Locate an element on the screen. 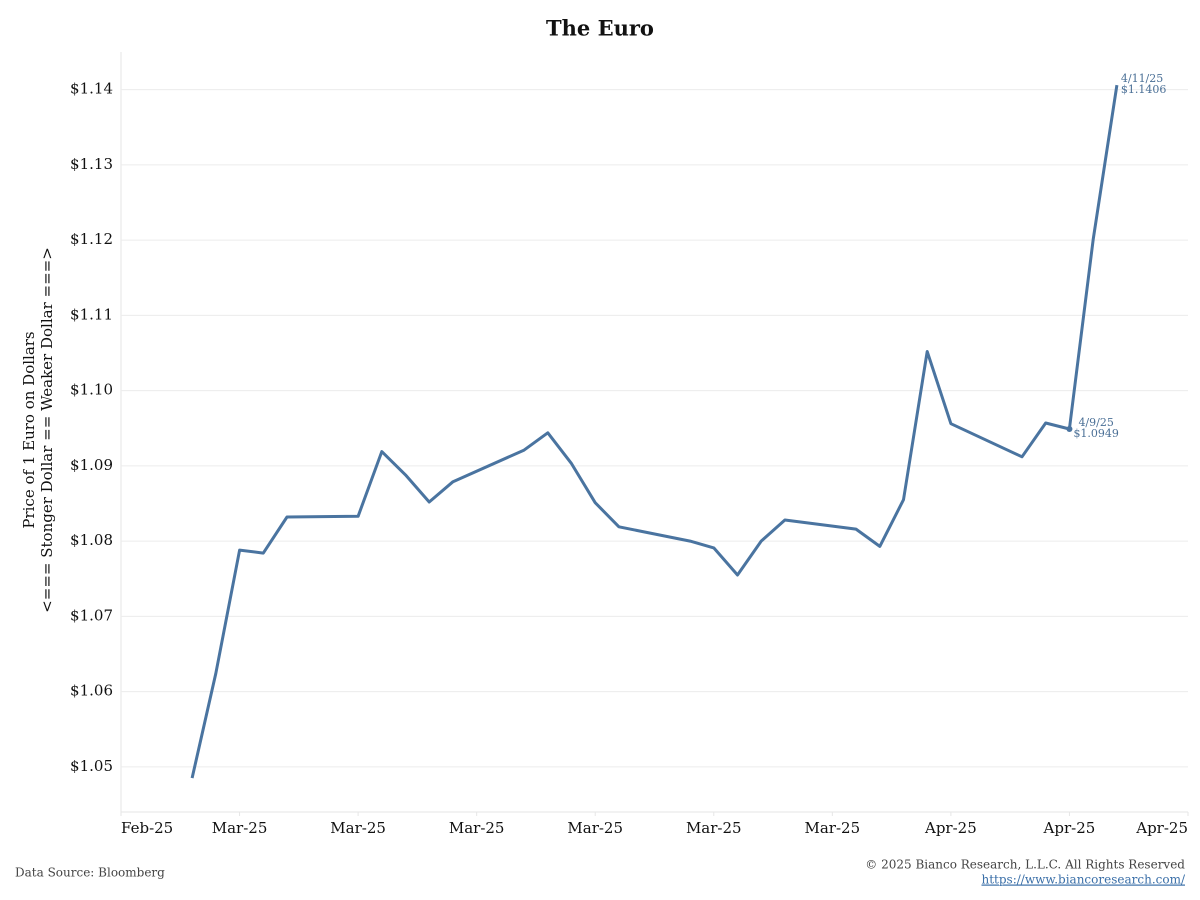  y-tick-label: $1.11 is located at coordinates (91, 314).